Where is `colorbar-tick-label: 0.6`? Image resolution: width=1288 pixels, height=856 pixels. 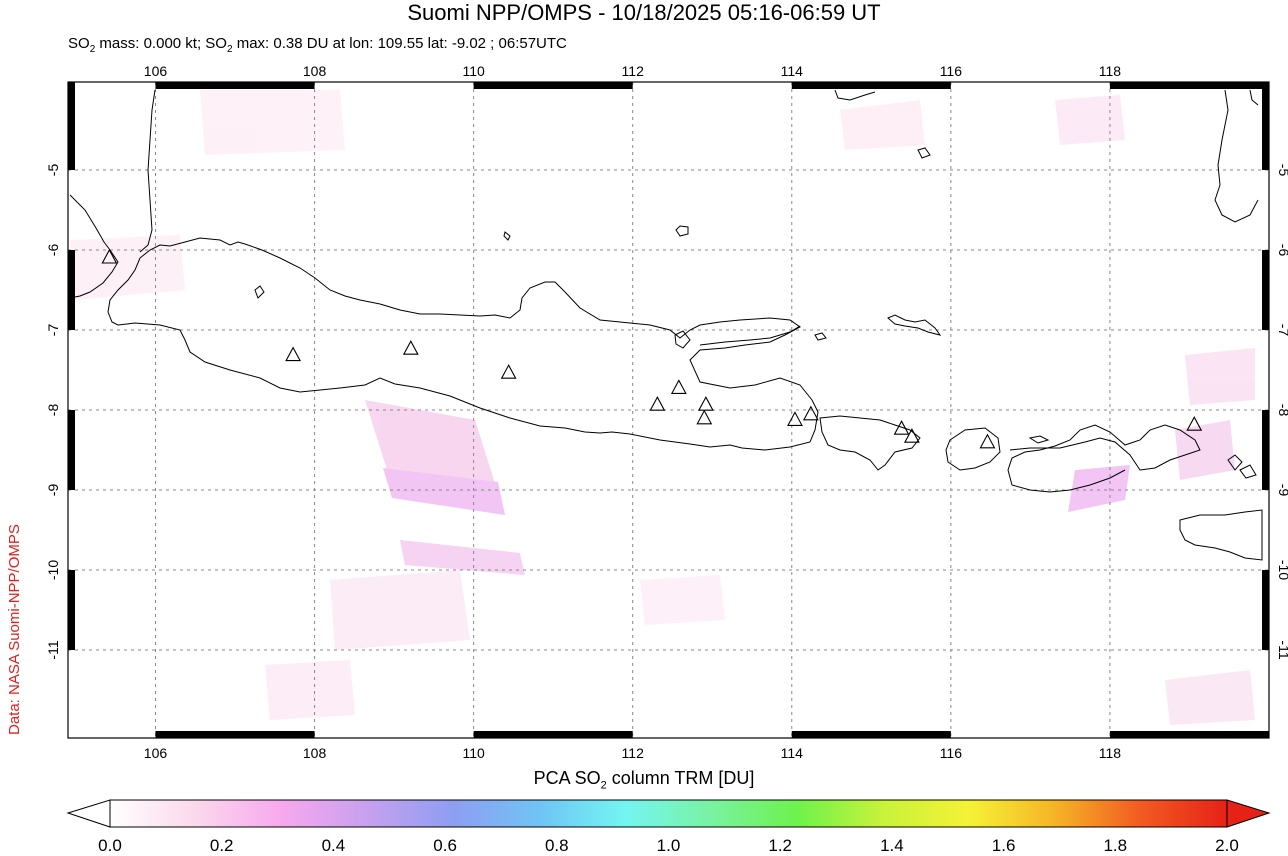 colorbar-tick-label: 0.6 is located at coordinates (445, 845).